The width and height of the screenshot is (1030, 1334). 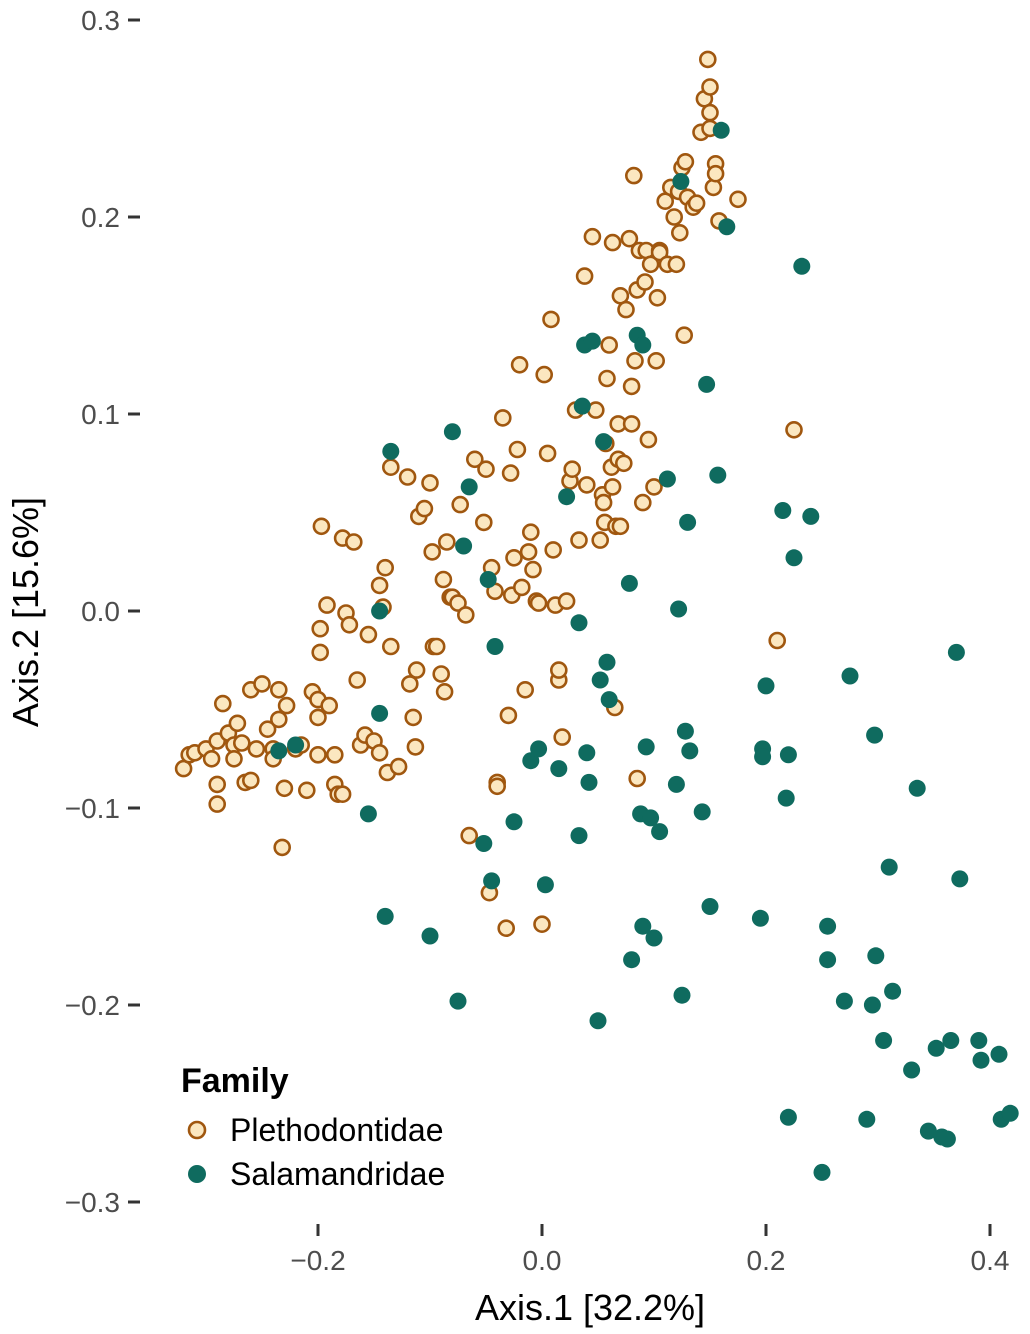 What do you see at coordinates (100, 611) in the screenshot?
I see `y-tick-label: 0.0` at bounding box center [100, 611].